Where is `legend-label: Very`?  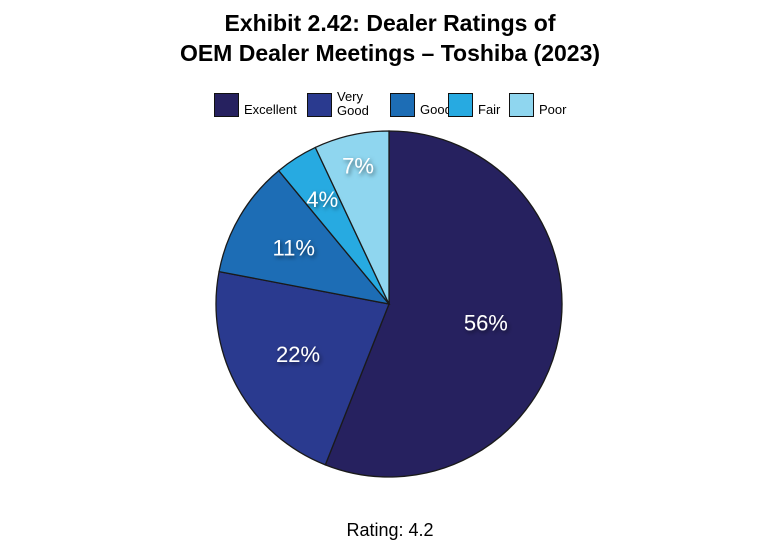 legend-label: Very is located at coordinates (350, 96).